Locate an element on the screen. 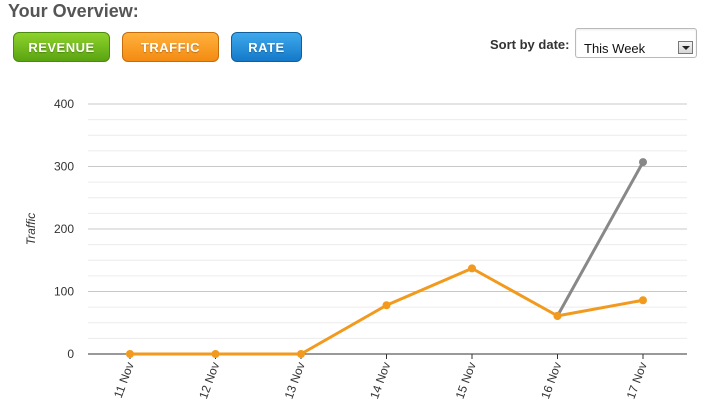 This screenshot has width=724, height=413. x-tick-label: 16 Nov is located at coordinates (551, 380).